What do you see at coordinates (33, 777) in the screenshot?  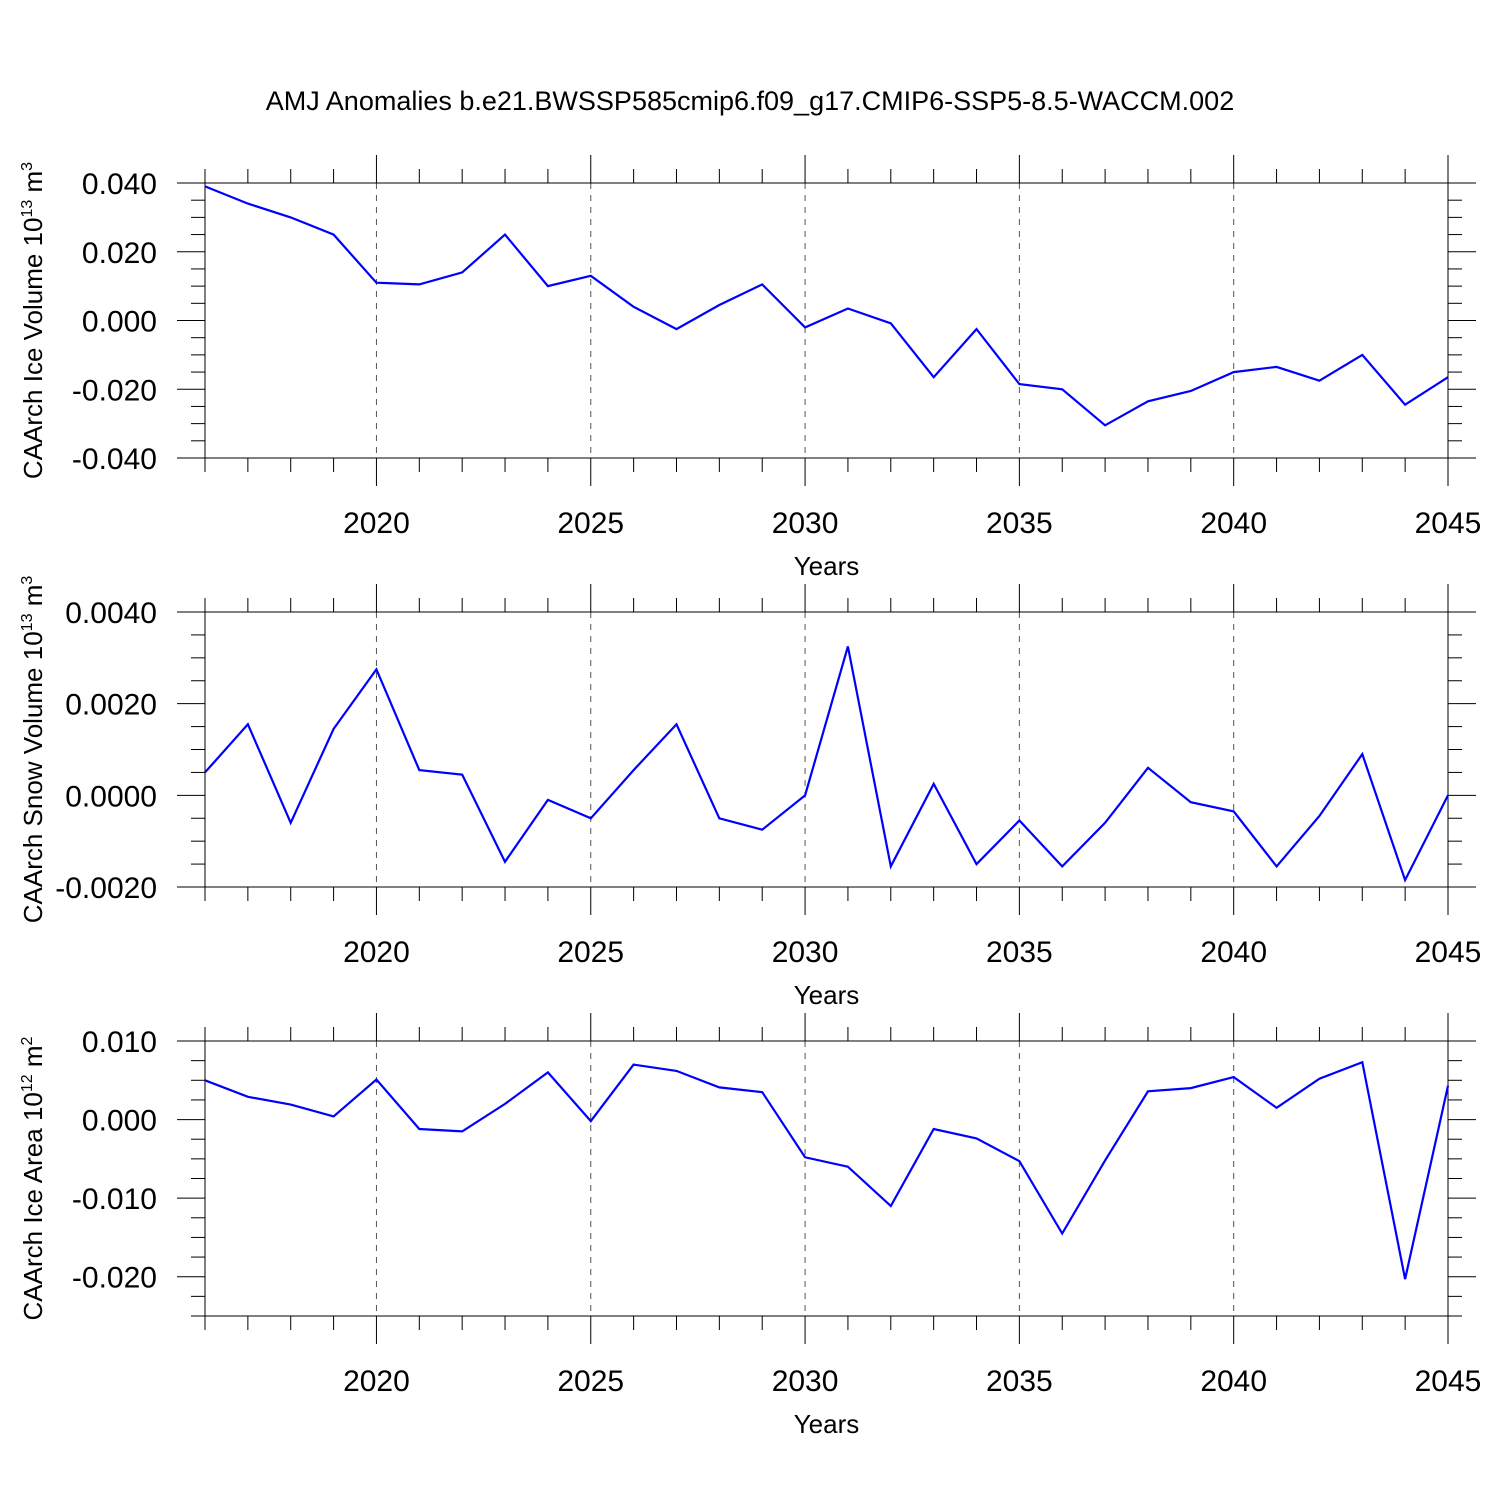 I see `y-axis-title-text: CAArch Snow Volume 10` at bounding box center [33, 777].